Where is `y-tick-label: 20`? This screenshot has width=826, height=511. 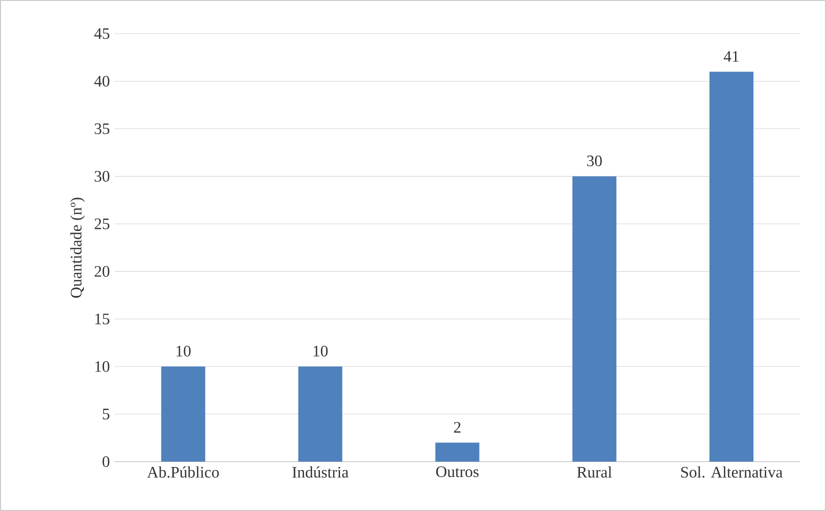
y-tick-label: 20 is located at coordinates (102, 271).